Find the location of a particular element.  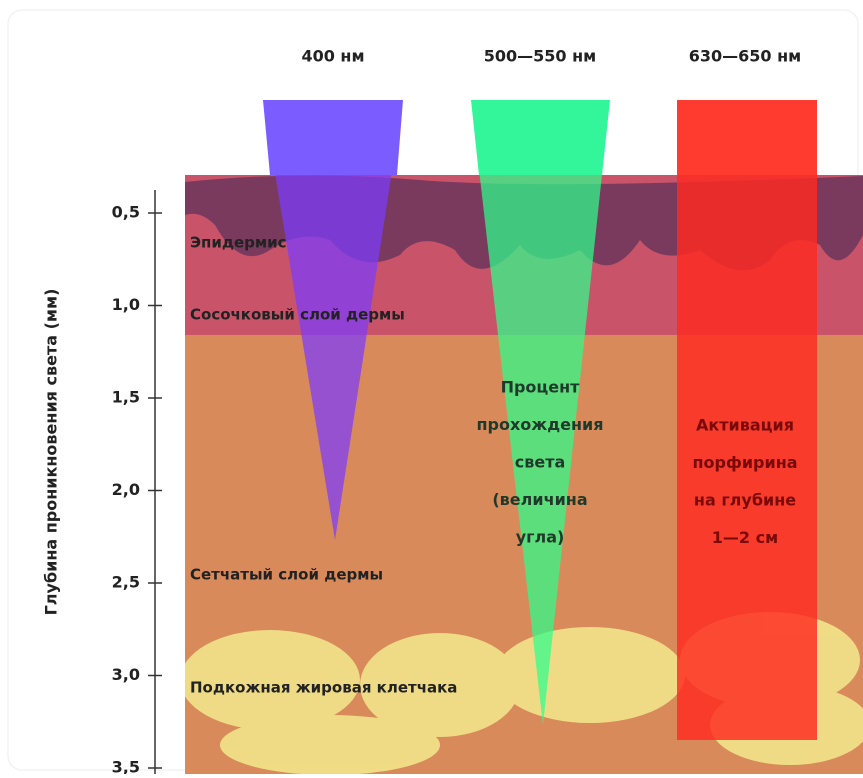

annotation-line: 1—2 см is located at coordinates (745, 537).